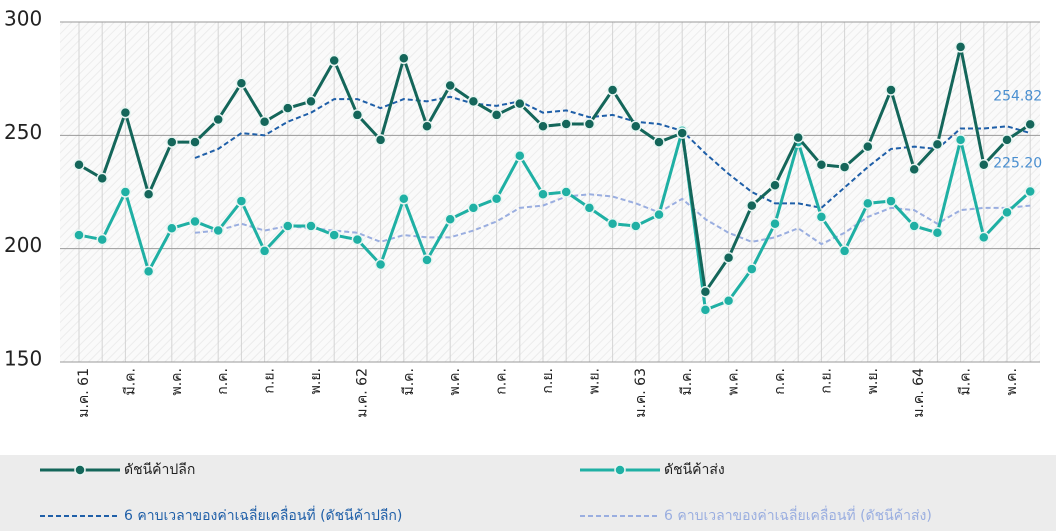 This screenshot has height=531, width=1056. Describe the element at coordinates (919, 393) in the screenshot. I see `x-tick-label: ม.ค. 64` at that location.